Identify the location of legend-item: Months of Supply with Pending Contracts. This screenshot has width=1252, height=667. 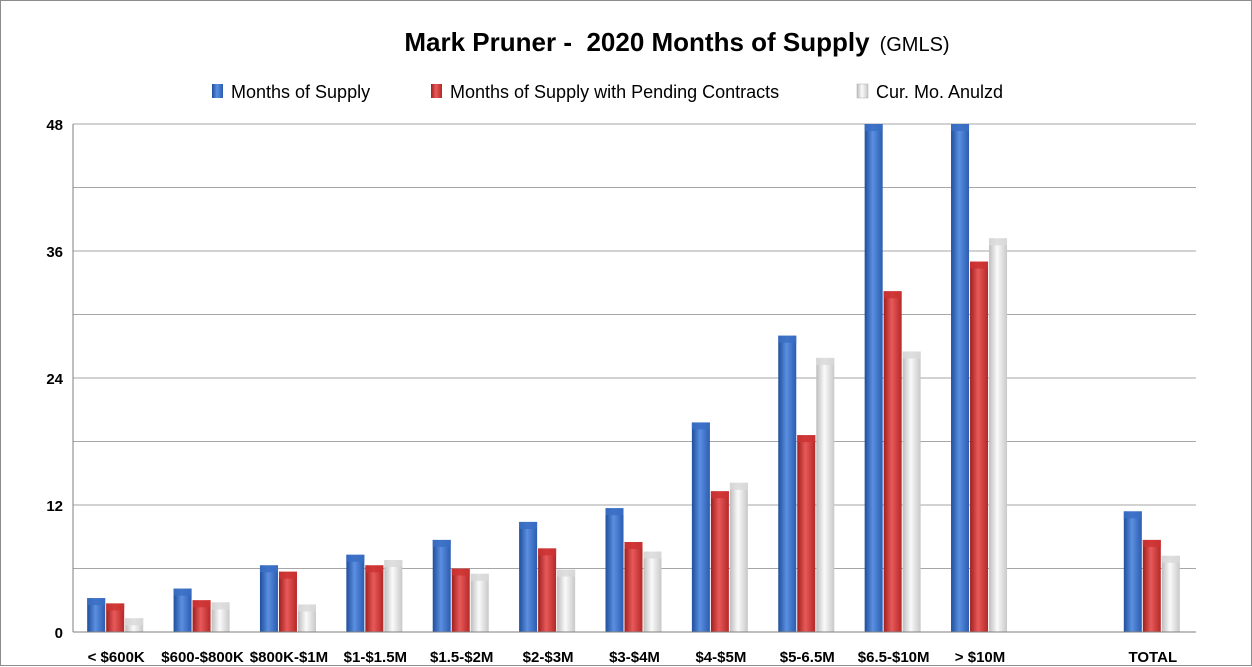
(605, 92).